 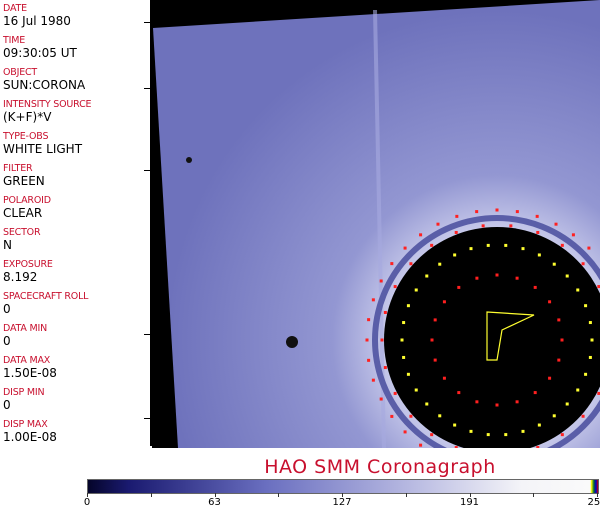 I want to click on field-label: DATE, so click(x=15, y=8).